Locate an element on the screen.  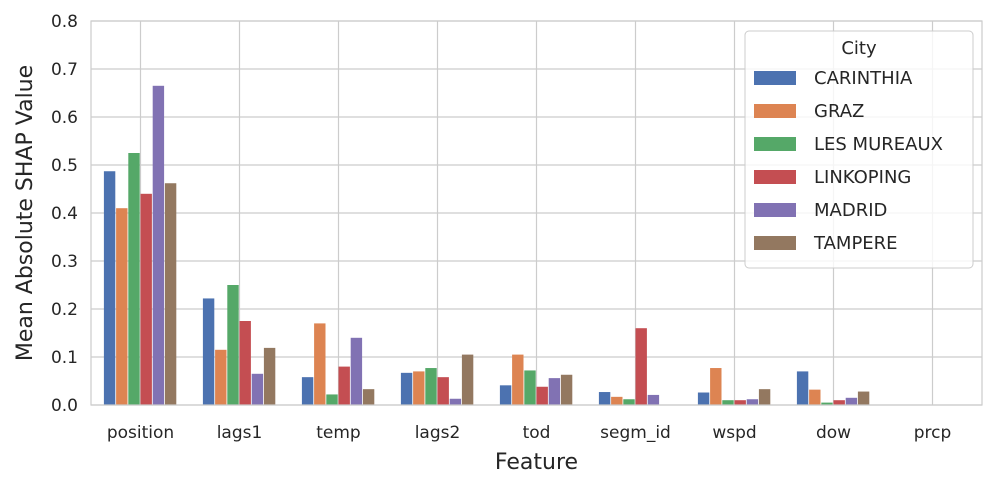
x-tick-label: wspd is located at coordinates (734, 433).